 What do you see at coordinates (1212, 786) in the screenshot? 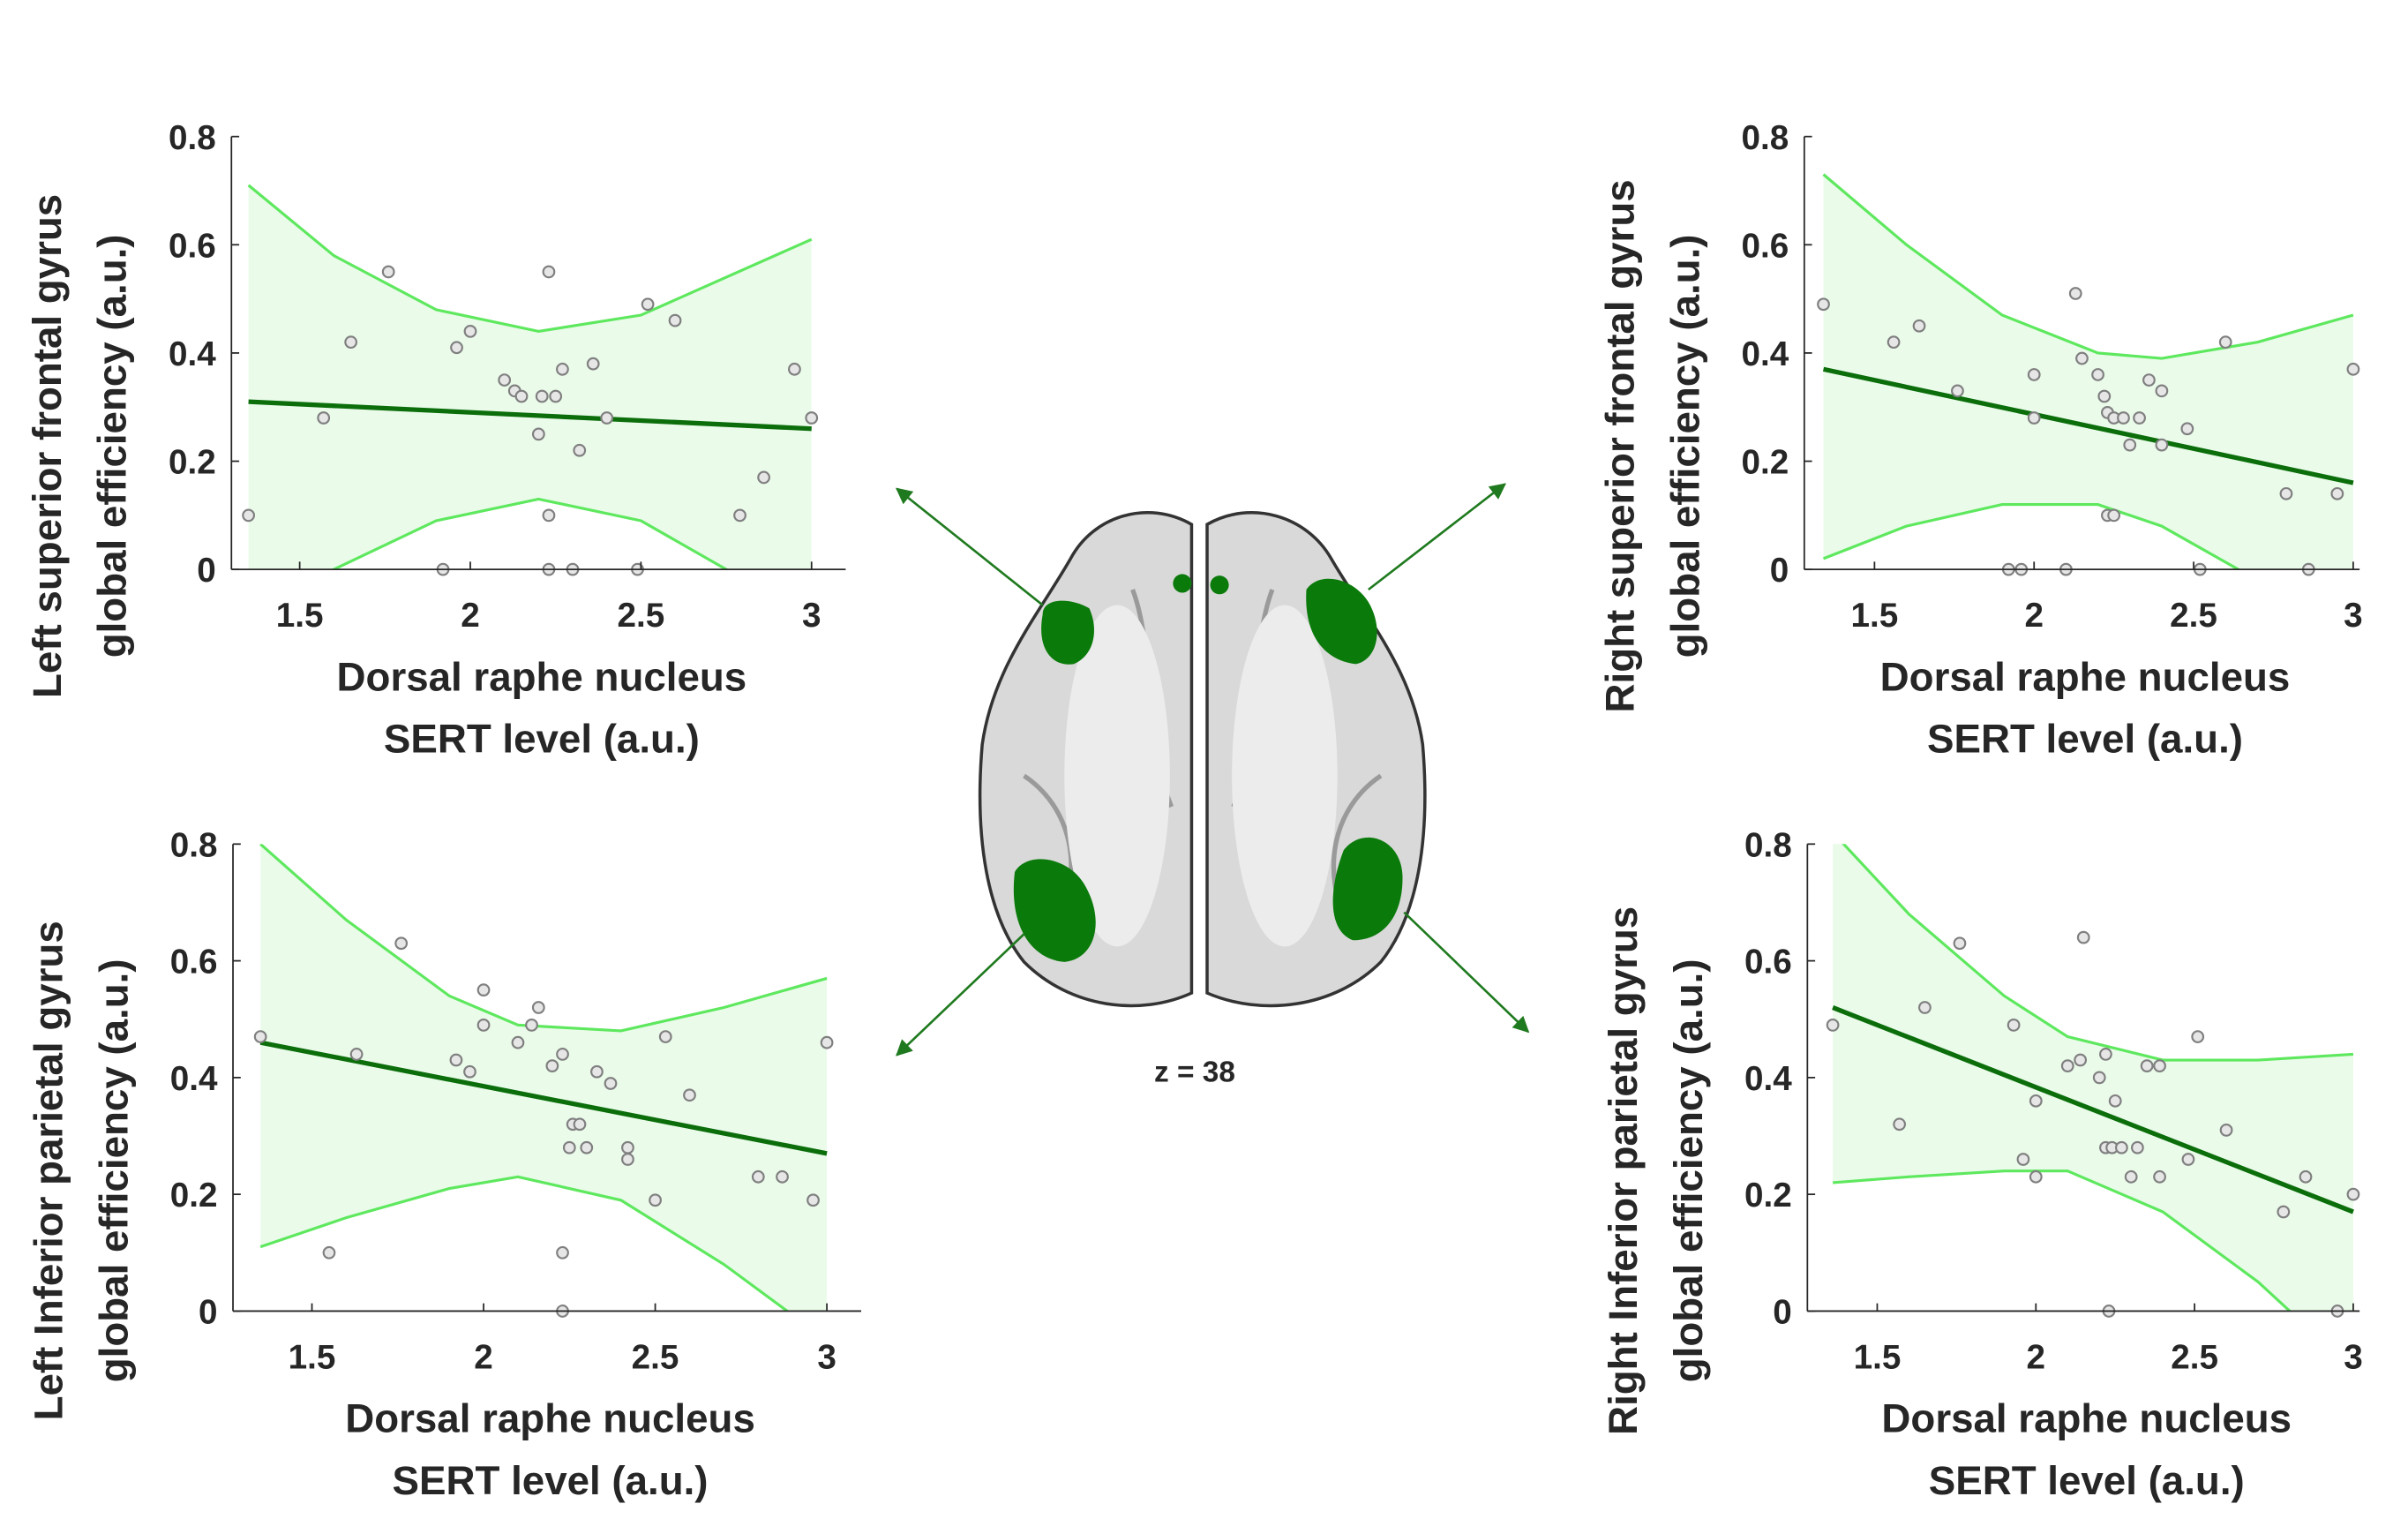
I see `brain-image: z = 38` at bounding box center [1212, 786].